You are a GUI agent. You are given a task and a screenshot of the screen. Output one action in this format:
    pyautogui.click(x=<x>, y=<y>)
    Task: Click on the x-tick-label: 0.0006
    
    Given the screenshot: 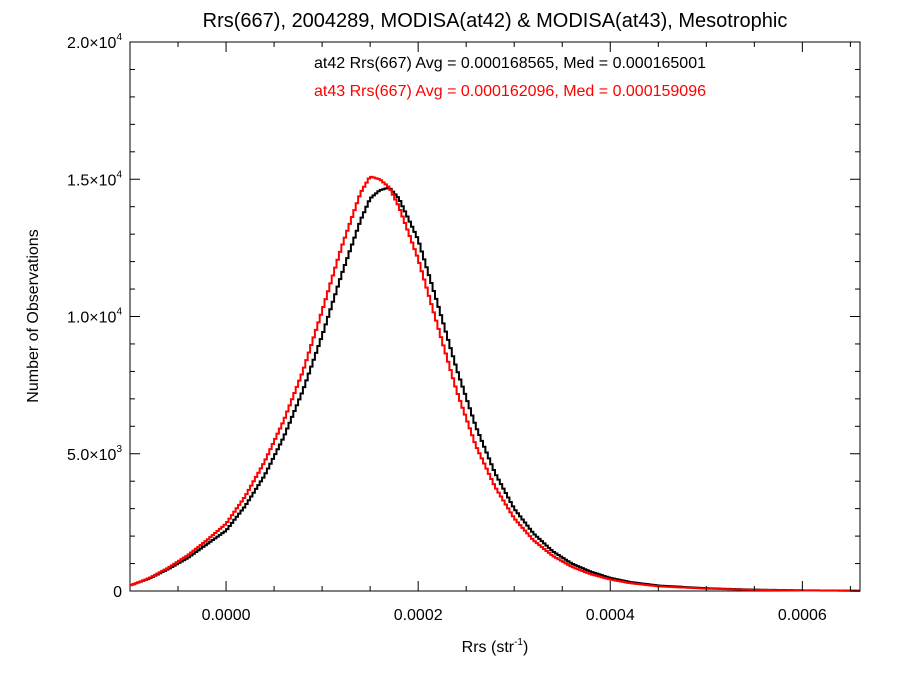 What is the action you would take?
    pyautogui.click(x=802, y=615)
    